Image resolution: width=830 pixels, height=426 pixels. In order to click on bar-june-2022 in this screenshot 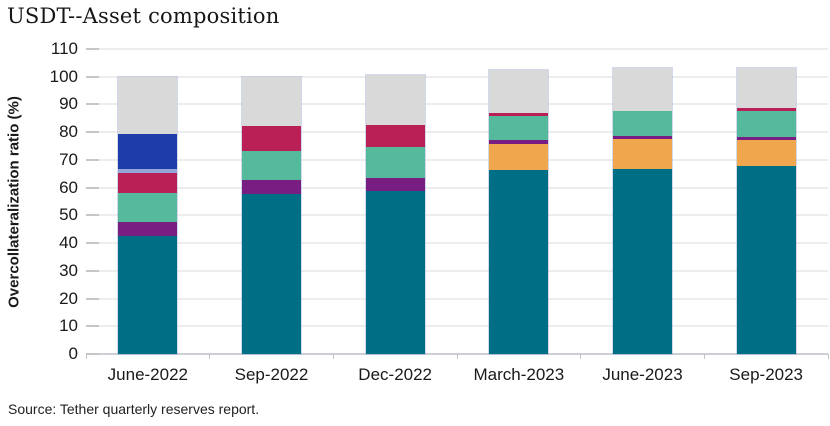, I will do `click(148, 215)`.